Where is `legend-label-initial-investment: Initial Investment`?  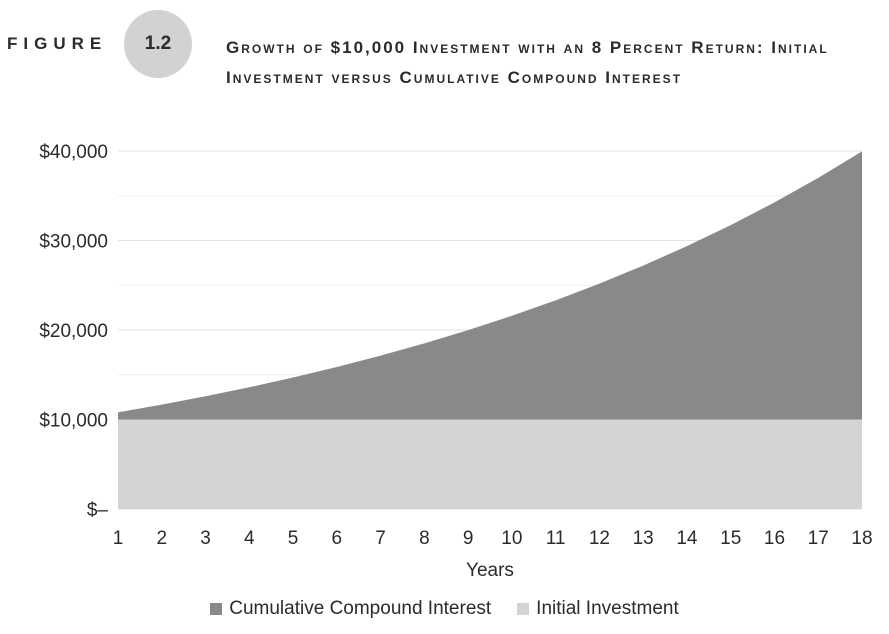
legend-label-initial-investment: Initial Investment is located at coordinates (607, 608).